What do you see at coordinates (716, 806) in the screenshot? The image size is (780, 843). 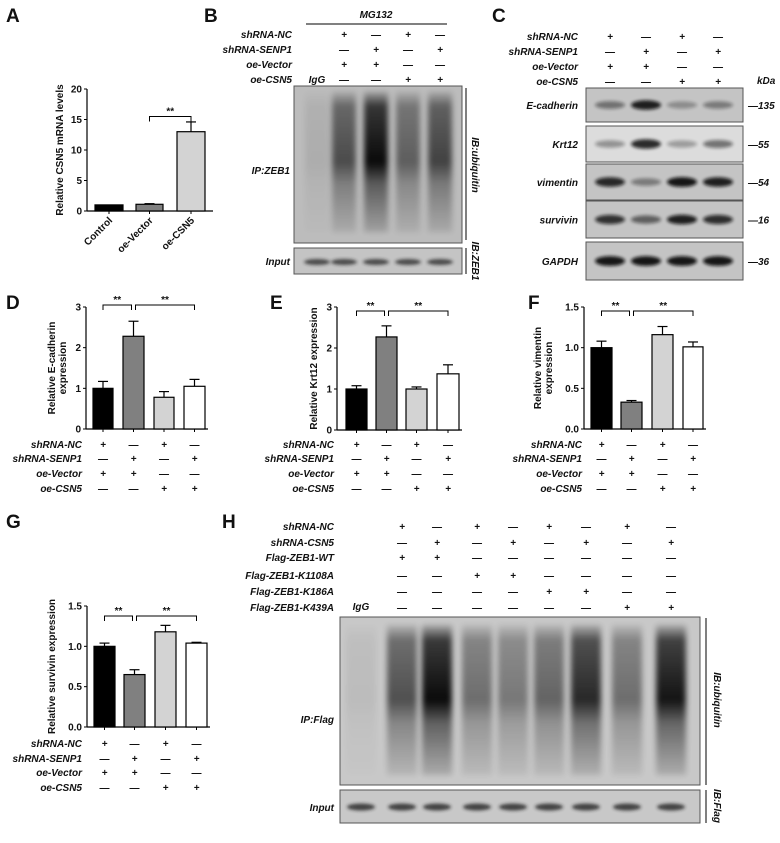 I see `input-ib-label: IB:Flag` at bounding box center [716, 806].